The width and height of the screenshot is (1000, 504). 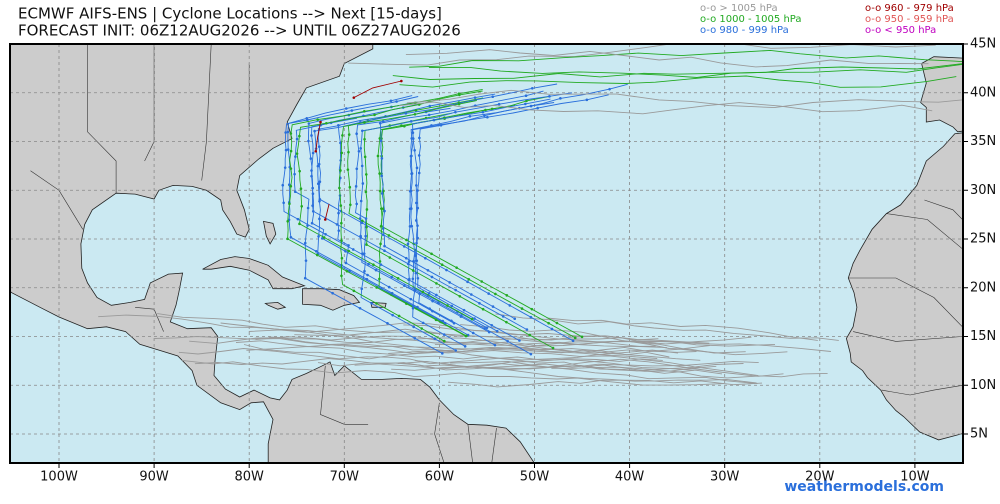 What do you see at coordinates (630, 477) in the screenshot?
I see `lon-label: 40W` at bounding box center [630, 477].